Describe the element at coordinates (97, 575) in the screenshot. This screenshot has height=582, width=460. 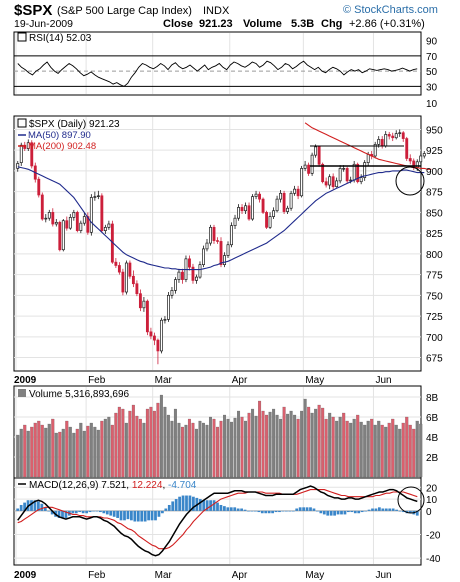
I see `macd-x-label: Feb` at that location.